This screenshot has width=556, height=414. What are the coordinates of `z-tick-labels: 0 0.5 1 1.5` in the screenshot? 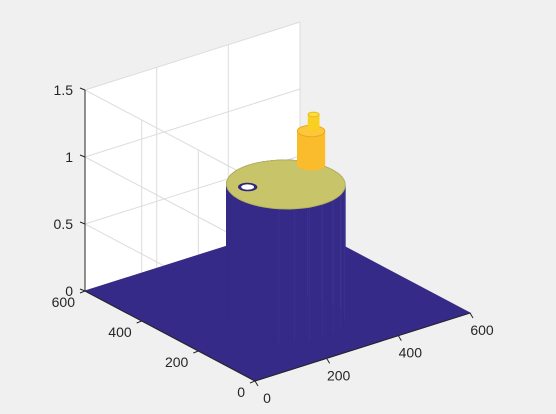 It's located at (64, 190).